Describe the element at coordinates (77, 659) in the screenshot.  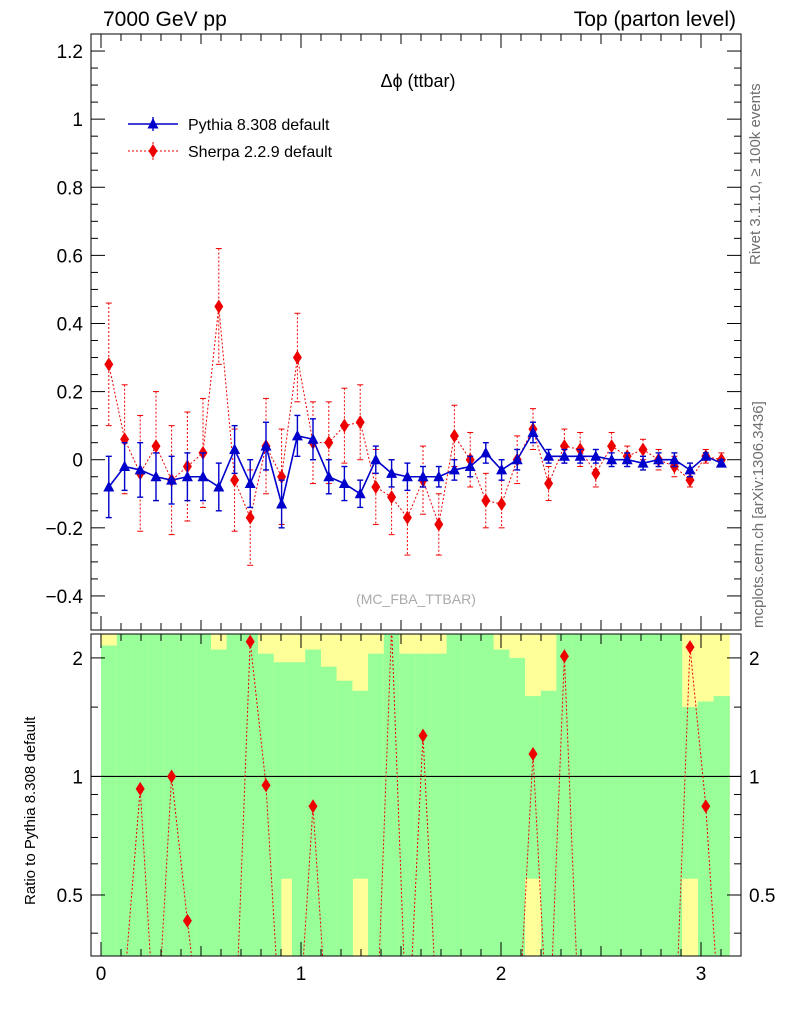
I see `ratio-y-tick-label: 2` at that location.